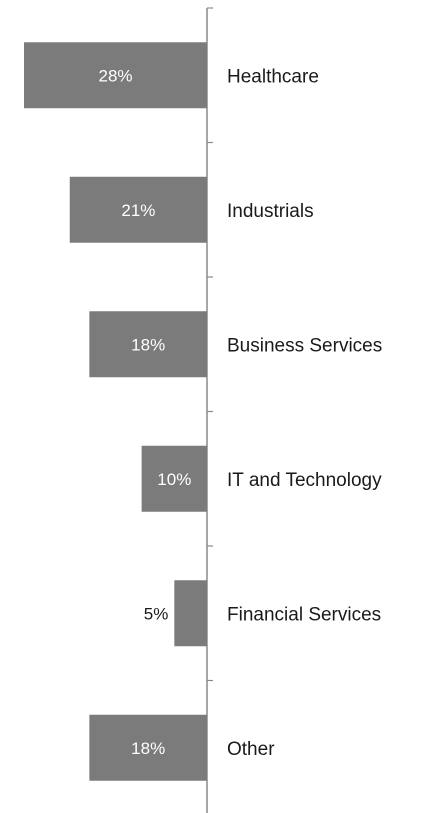  Describe the element at coordinates (210, 344) in the screenshot. I see `axis-ticks` at that location.